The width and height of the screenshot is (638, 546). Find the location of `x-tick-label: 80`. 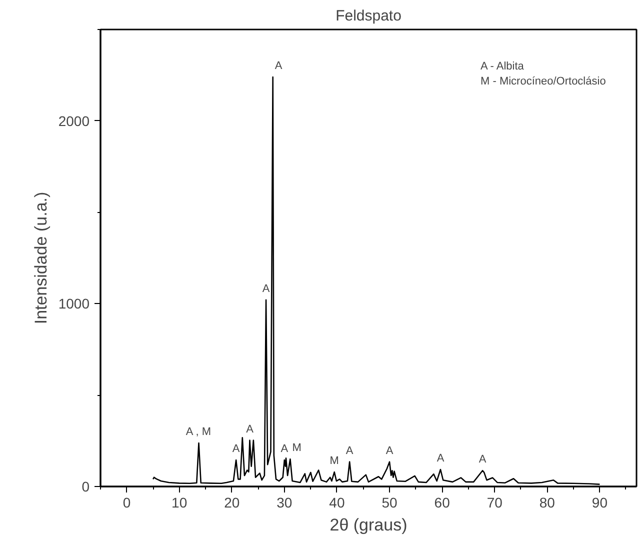

x-tick-label: 80 is located at coordinates (547, 502).